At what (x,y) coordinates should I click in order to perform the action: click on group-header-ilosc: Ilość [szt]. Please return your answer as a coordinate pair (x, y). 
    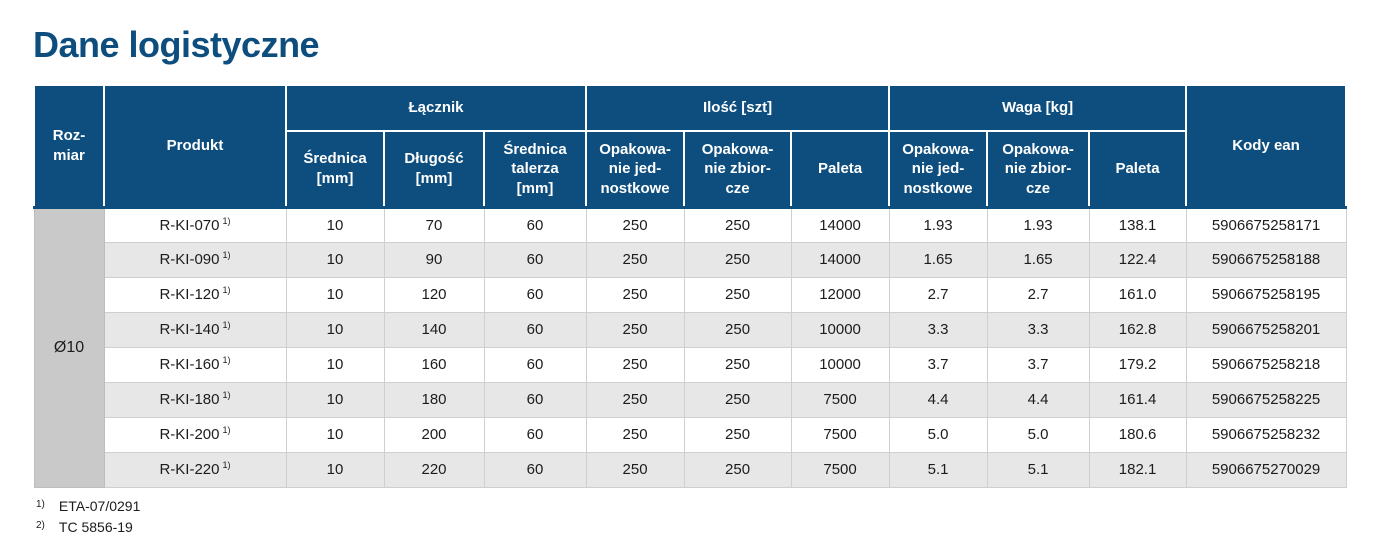
    Looking at the image, I should click on (738, 108).